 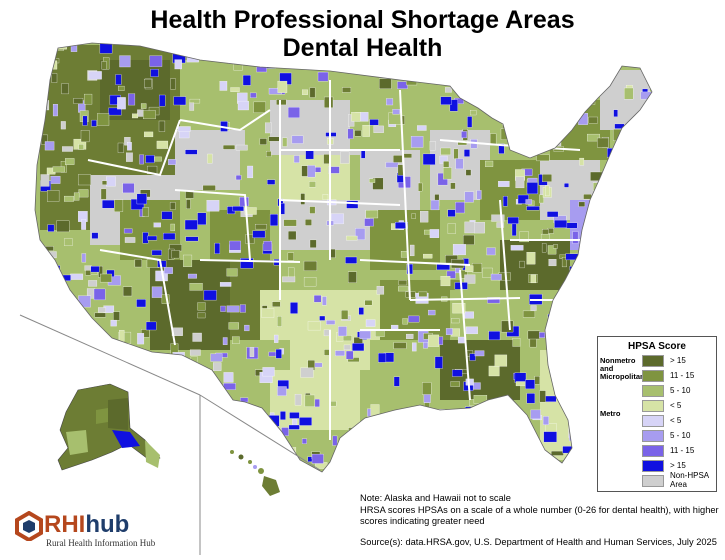 I want to click on map-title: Health Professional Shortage Areas, so click(x=362, y=20).